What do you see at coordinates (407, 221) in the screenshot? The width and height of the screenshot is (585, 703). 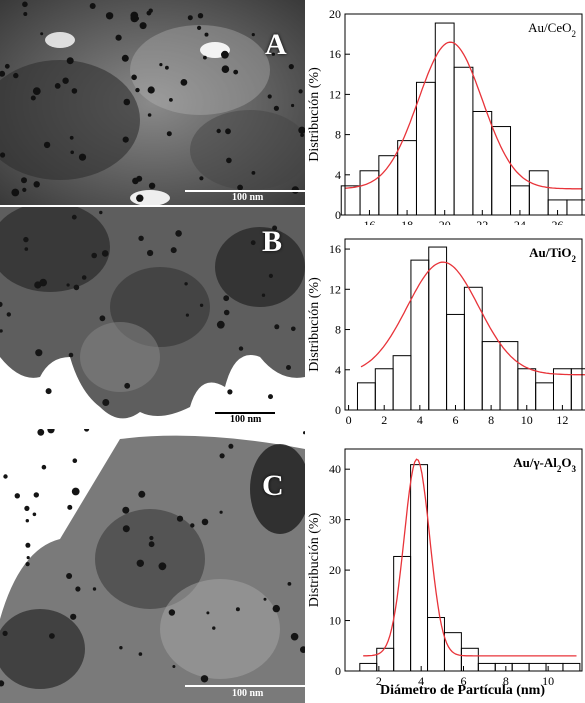 I see `x-tick-label: 18` at bounding box center [407, 221].